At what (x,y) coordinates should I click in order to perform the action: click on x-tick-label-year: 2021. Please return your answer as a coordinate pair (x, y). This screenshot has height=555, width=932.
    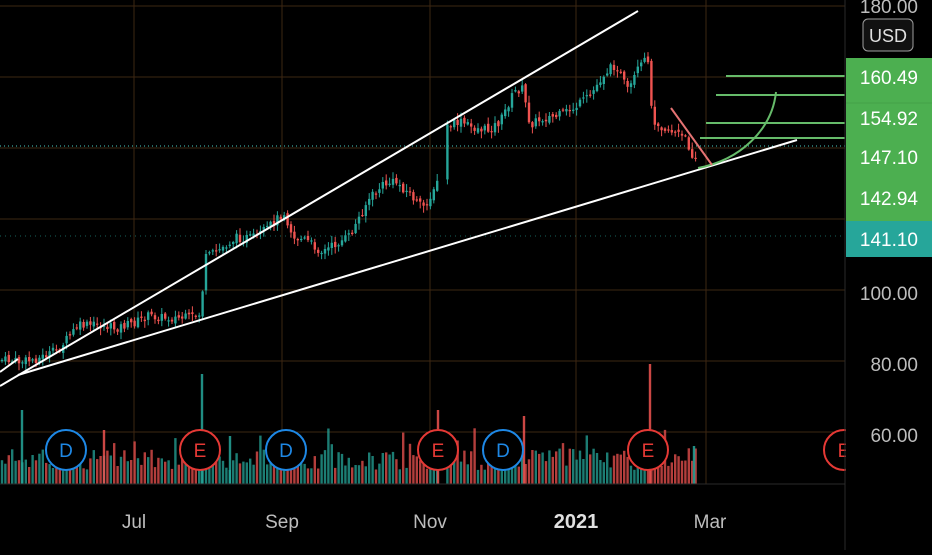
    Looking at the image, I should click on (576, 522).